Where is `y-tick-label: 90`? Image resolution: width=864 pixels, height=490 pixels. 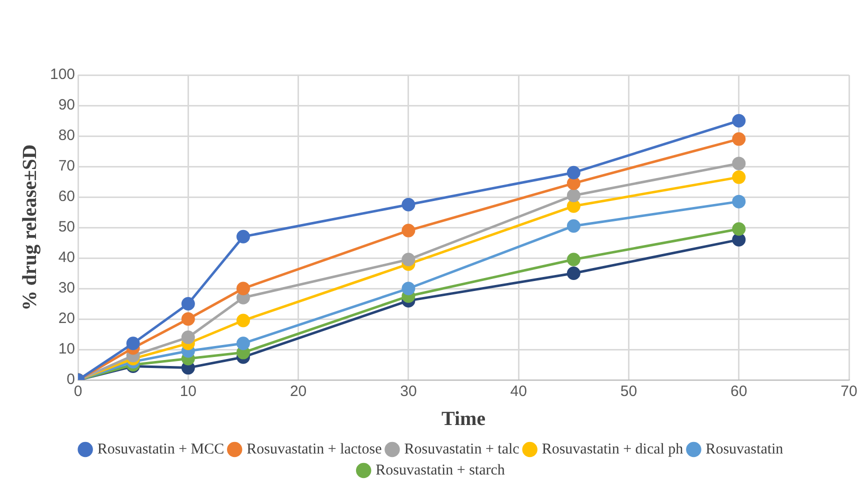 y-tick-label: 90 is located at coordinates (67, 105).